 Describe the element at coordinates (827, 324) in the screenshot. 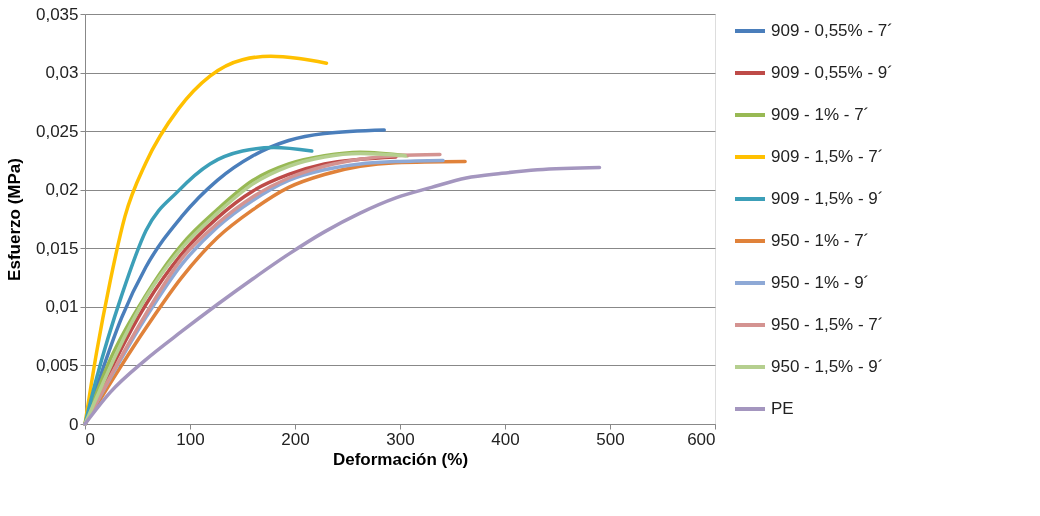

I see `legend-label: 950 - 1,5% - 7´` at that location.